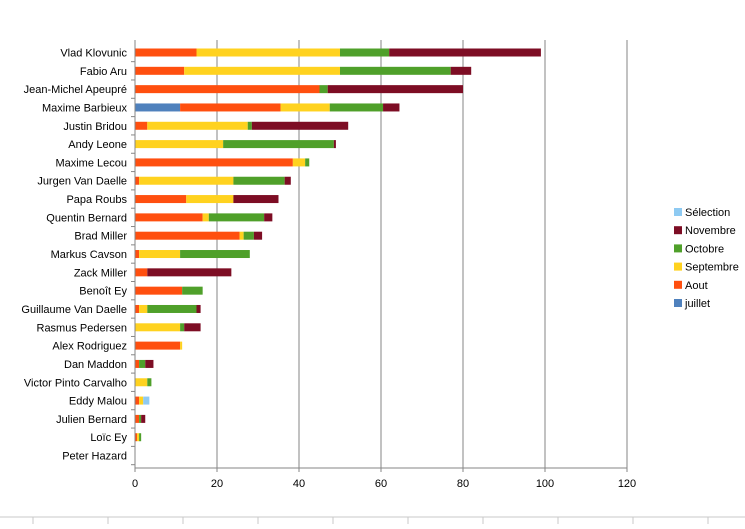 The height and width of the screenshot is (529, 745). I want to click on category-label: Alex Rodriguez, so click(89, 347).